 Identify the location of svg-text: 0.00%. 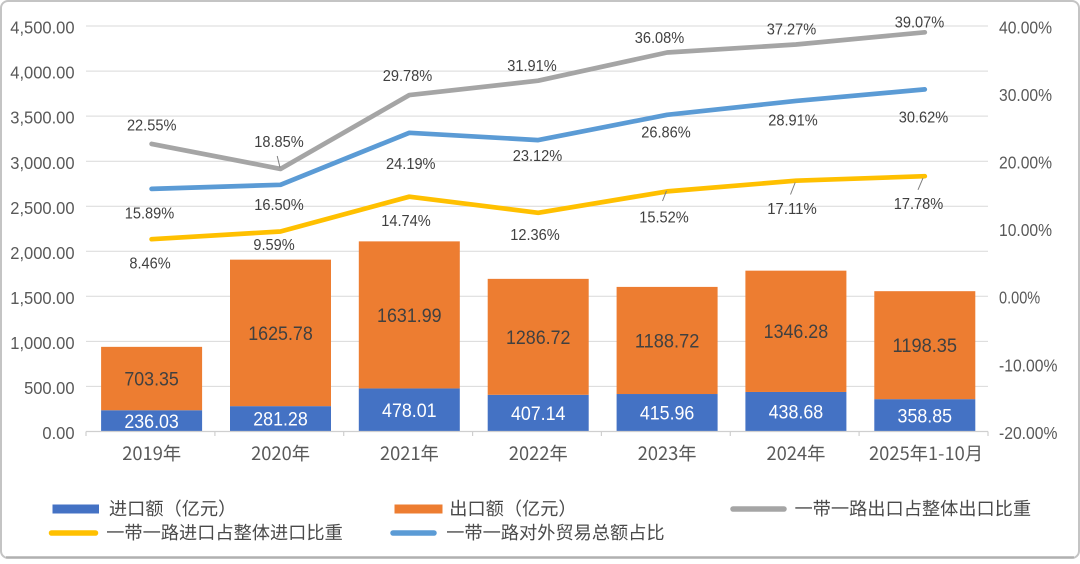
(1019, 298).